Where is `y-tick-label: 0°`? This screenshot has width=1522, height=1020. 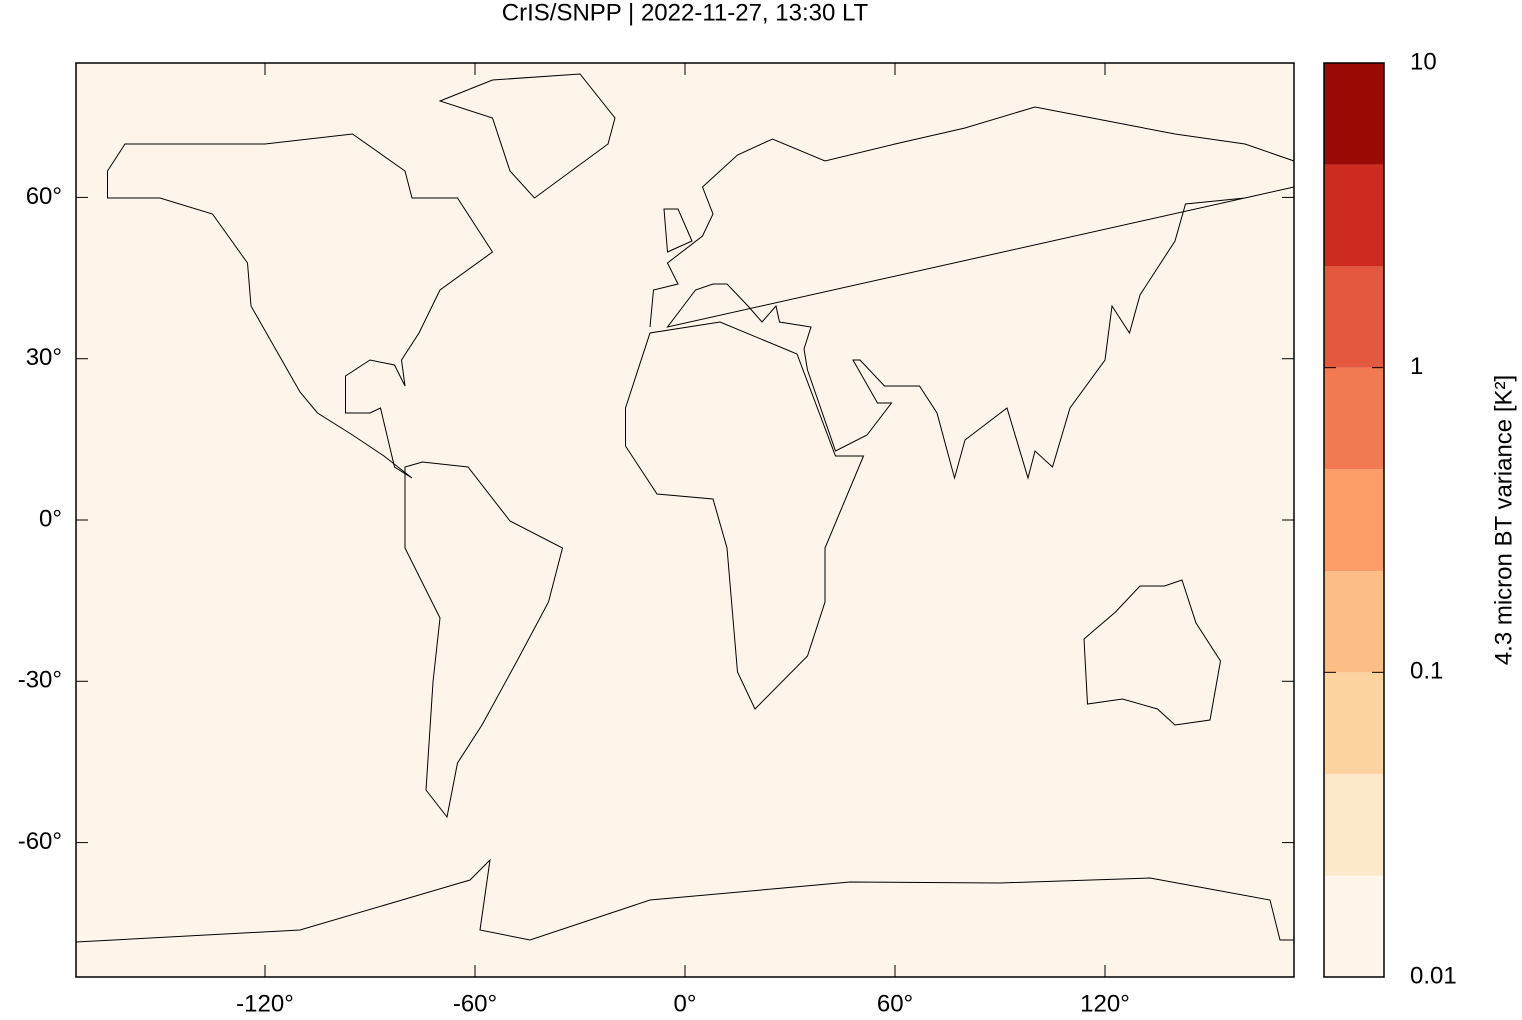
y-tick-label: 0° is located at coordinates (50, 518).